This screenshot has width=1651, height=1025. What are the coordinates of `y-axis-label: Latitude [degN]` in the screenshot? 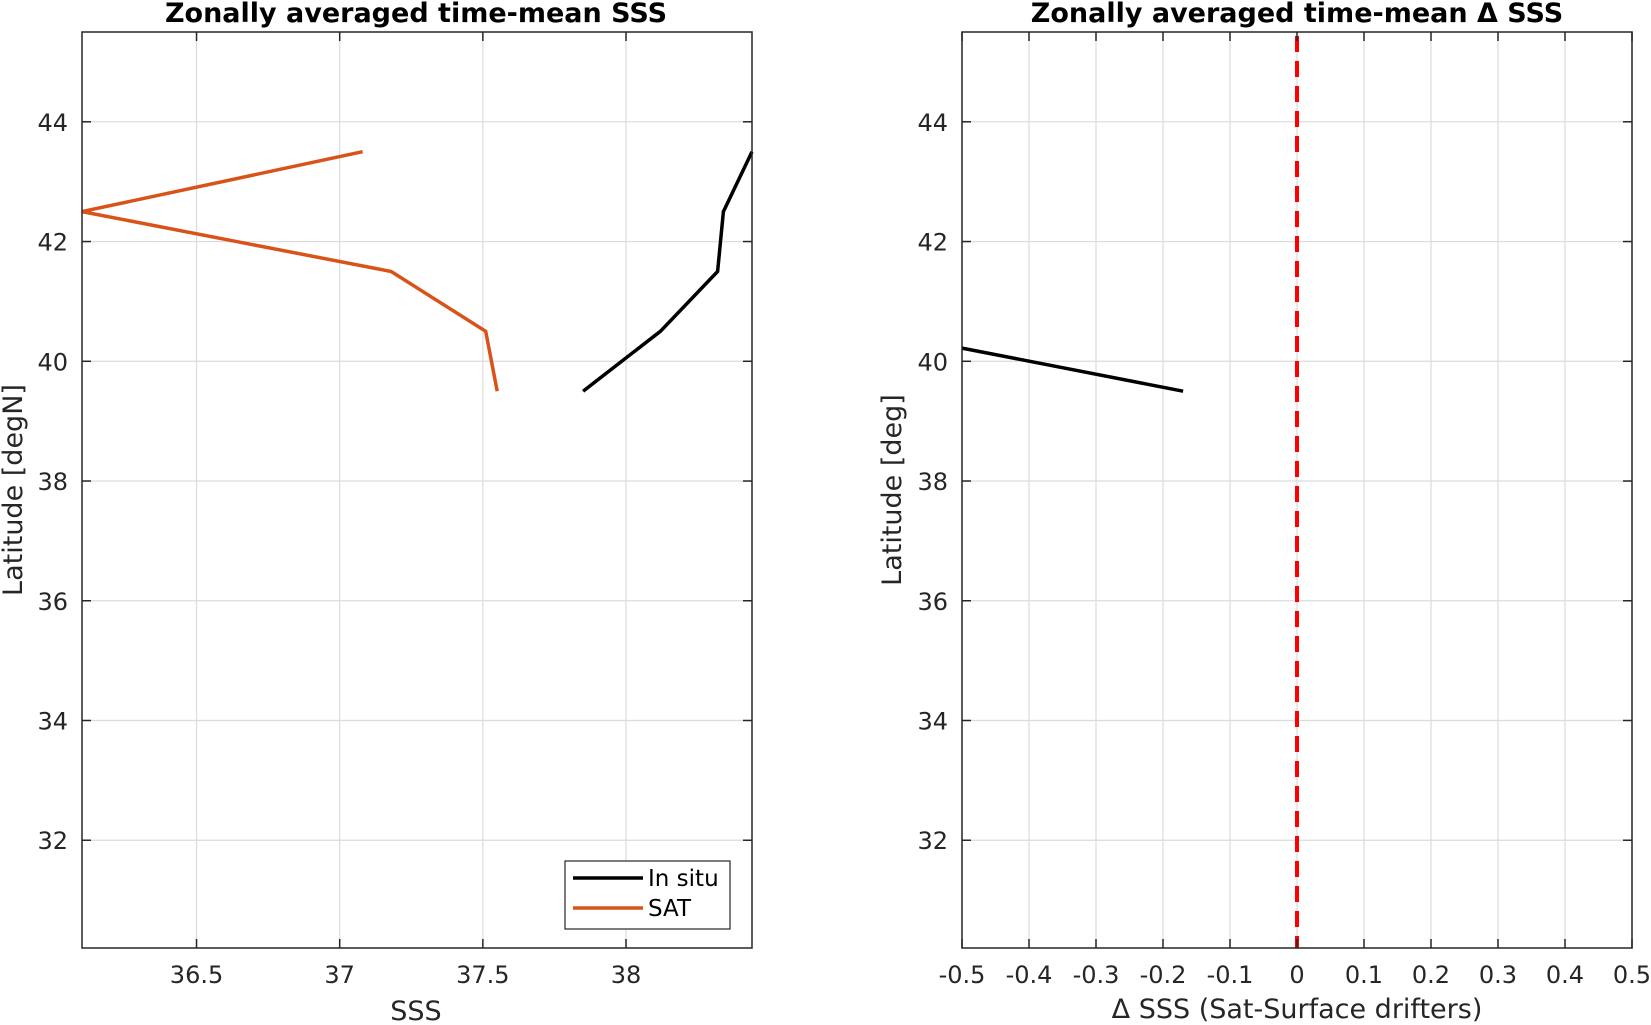 It's located at (14, 490).